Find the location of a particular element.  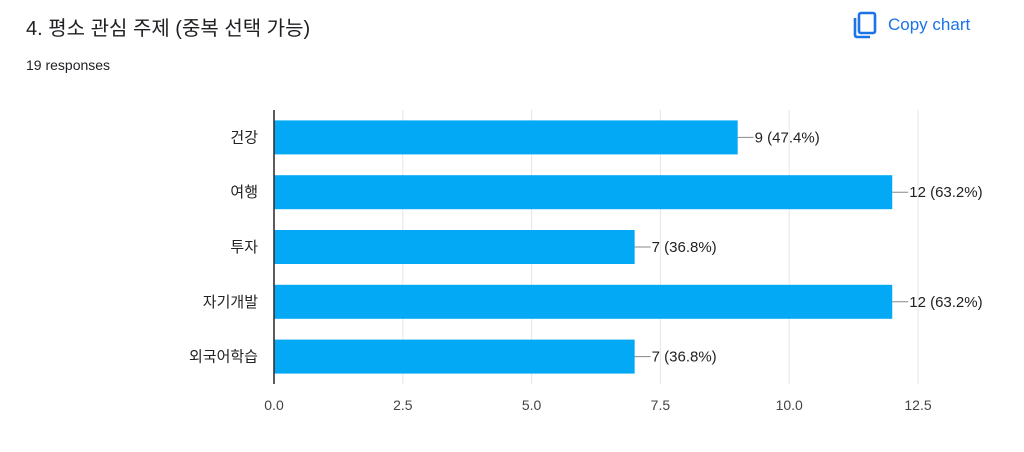

copy-icon is located at coordinates (865, 25).